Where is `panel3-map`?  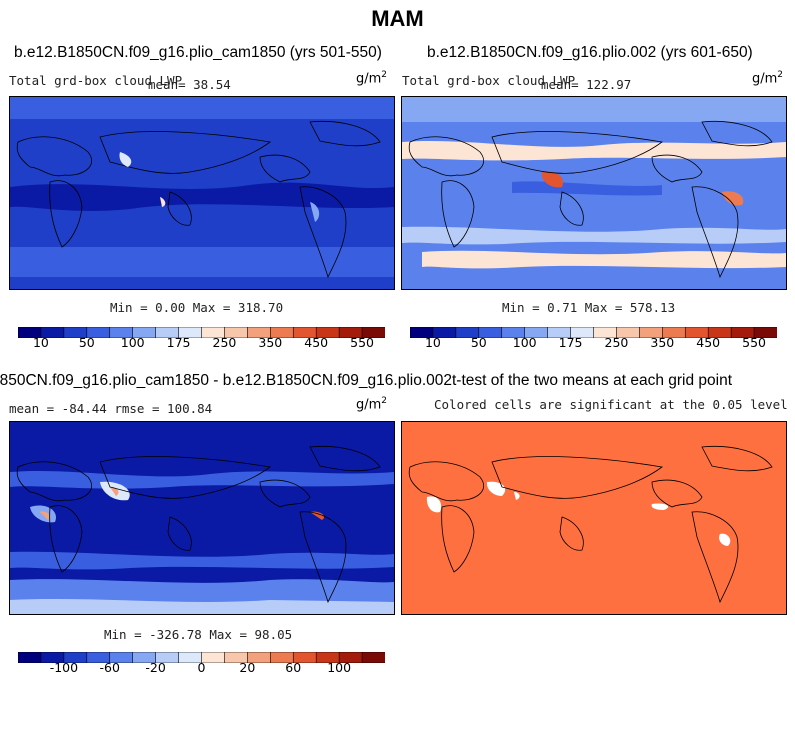
panel3-map is located at coordinates (202, 518).